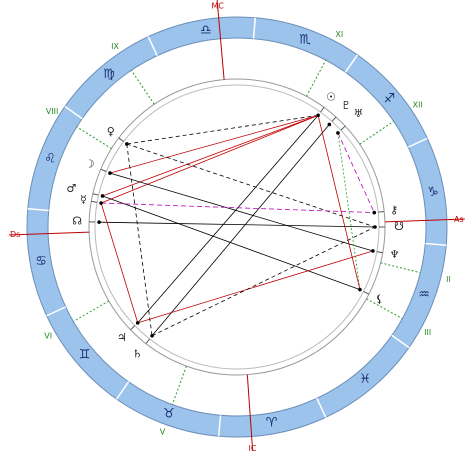 This screenshot has height=451, width=474. Describe the element at coordinates (50, 158) in the screenshot. I see `sign-glyph: ♌` at that location.